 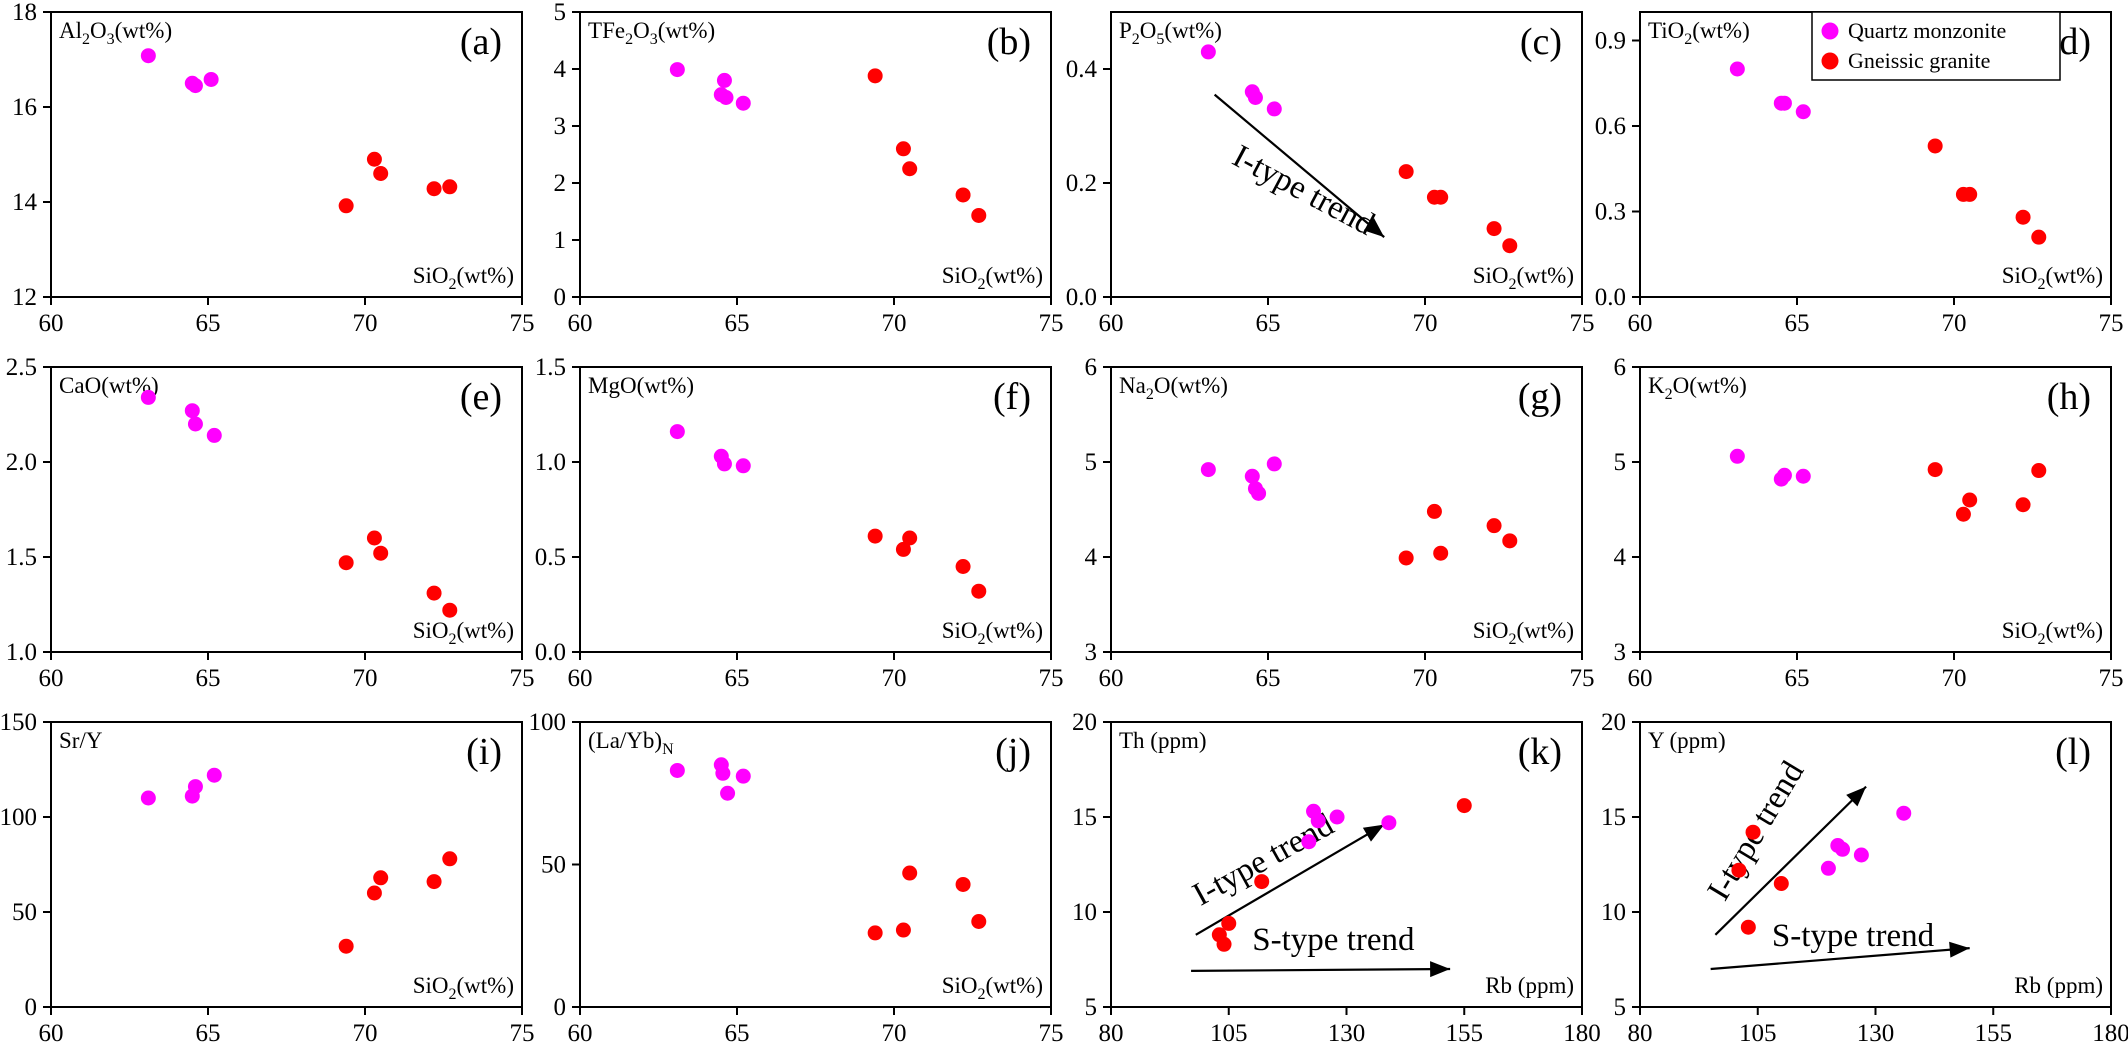 I want to click on y-axis-label: Y (ppm), so click(x=1687, y=740).